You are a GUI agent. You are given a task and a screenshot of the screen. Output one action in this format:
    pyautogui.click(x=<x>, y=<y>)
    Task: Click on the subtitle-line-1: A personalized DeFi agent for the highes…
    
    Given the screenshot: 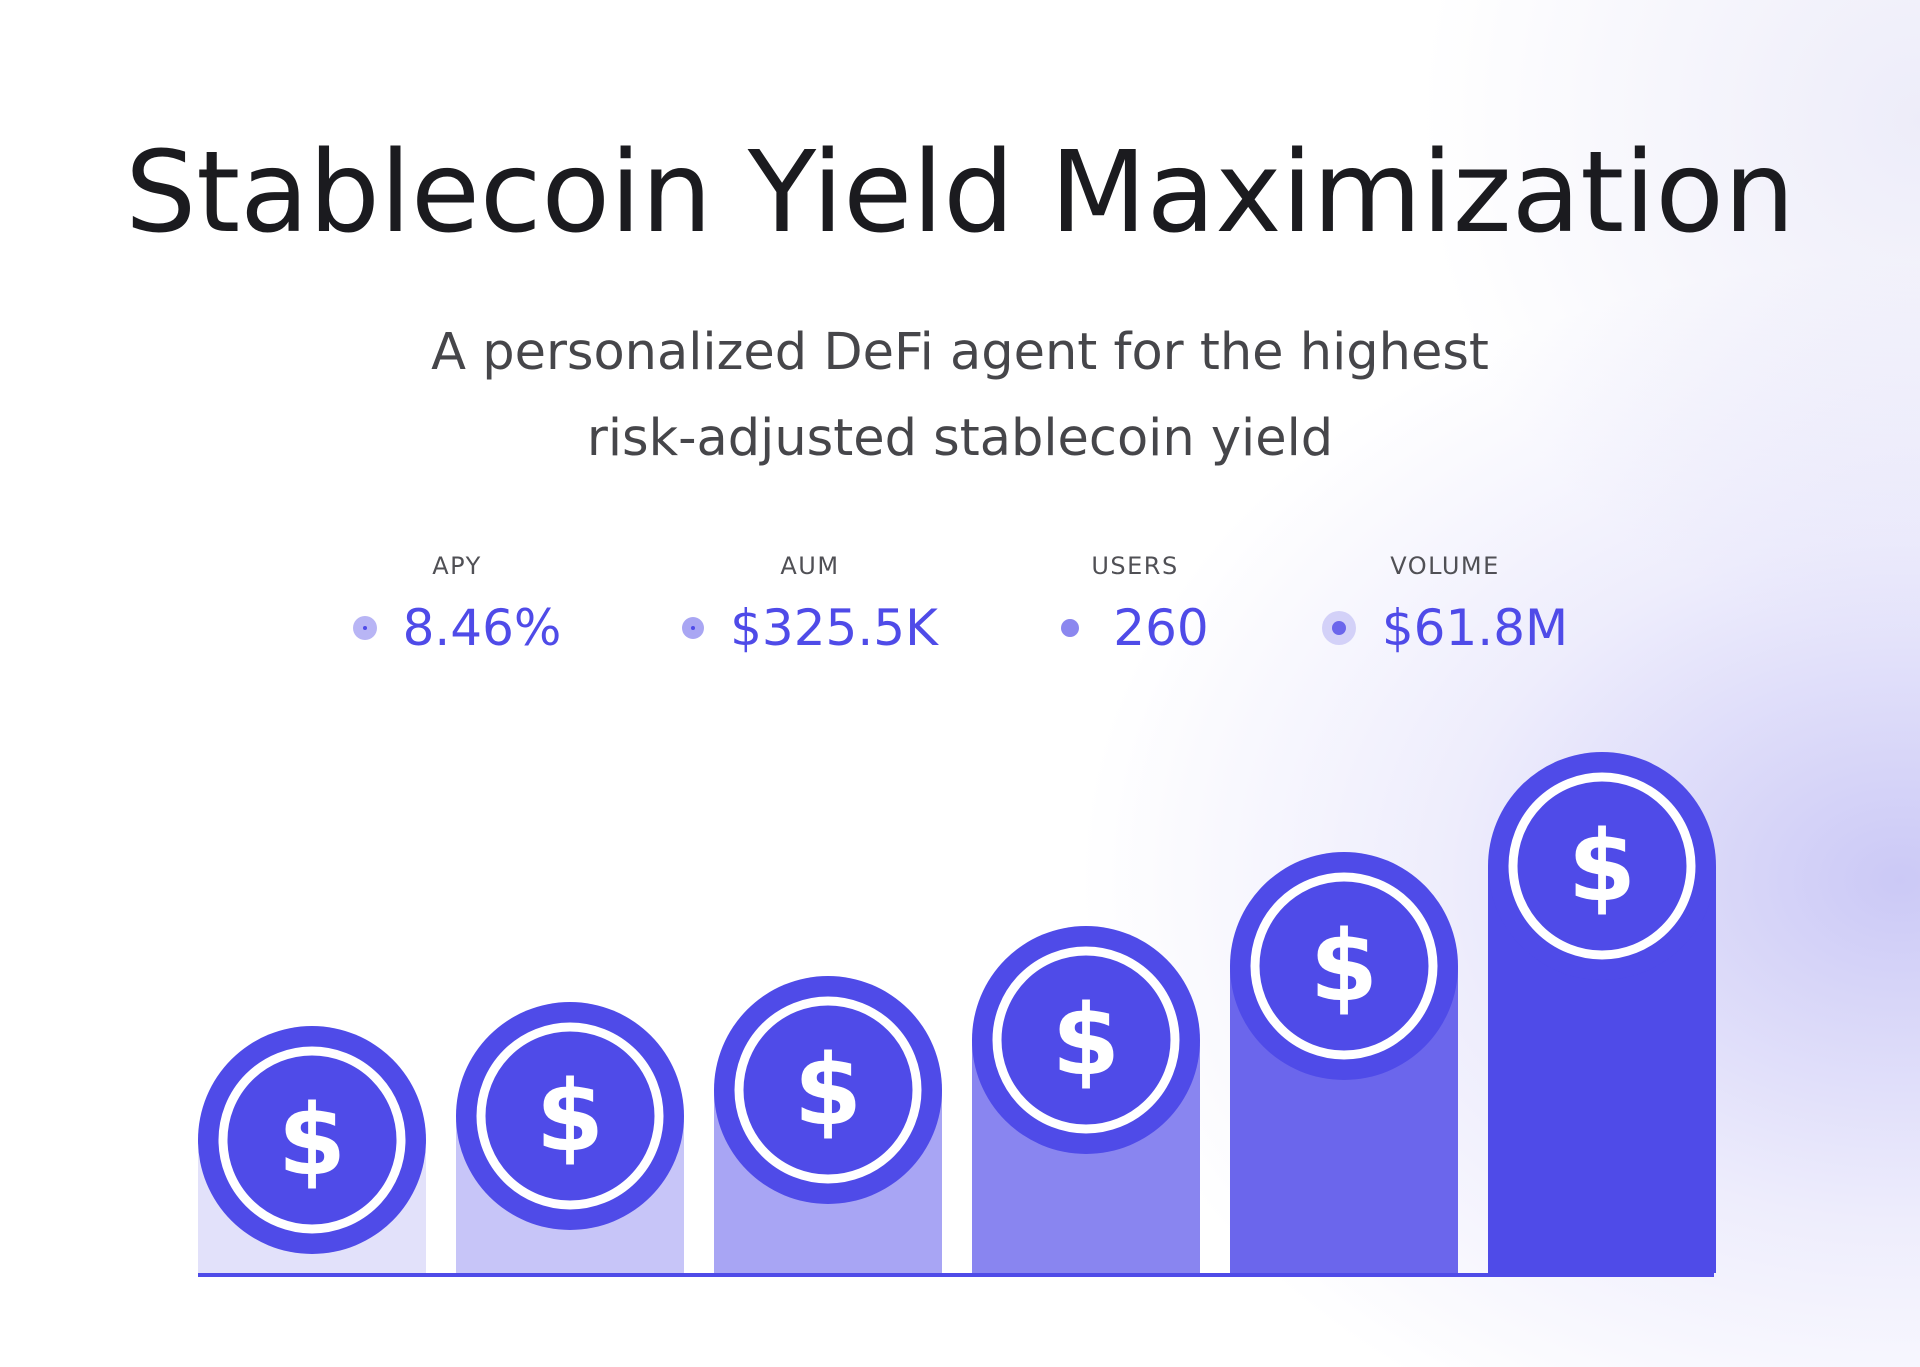 What is the action you would take?
    pyautogui.click(x=960, y=352)
    